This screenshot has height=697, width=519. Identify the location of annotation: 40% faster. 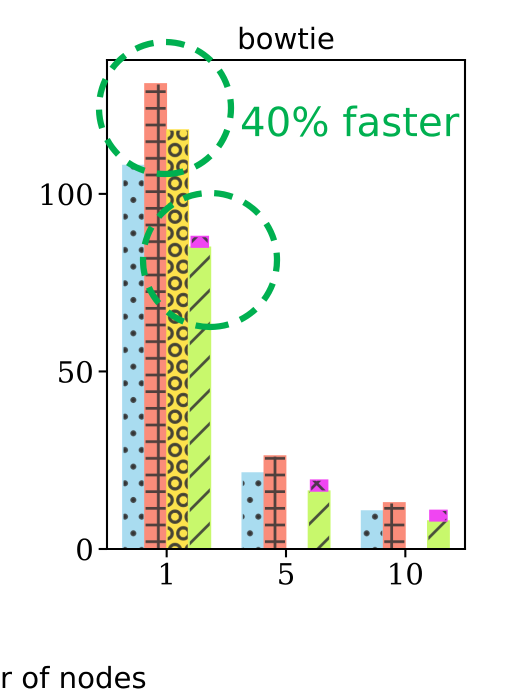
(351, 121).